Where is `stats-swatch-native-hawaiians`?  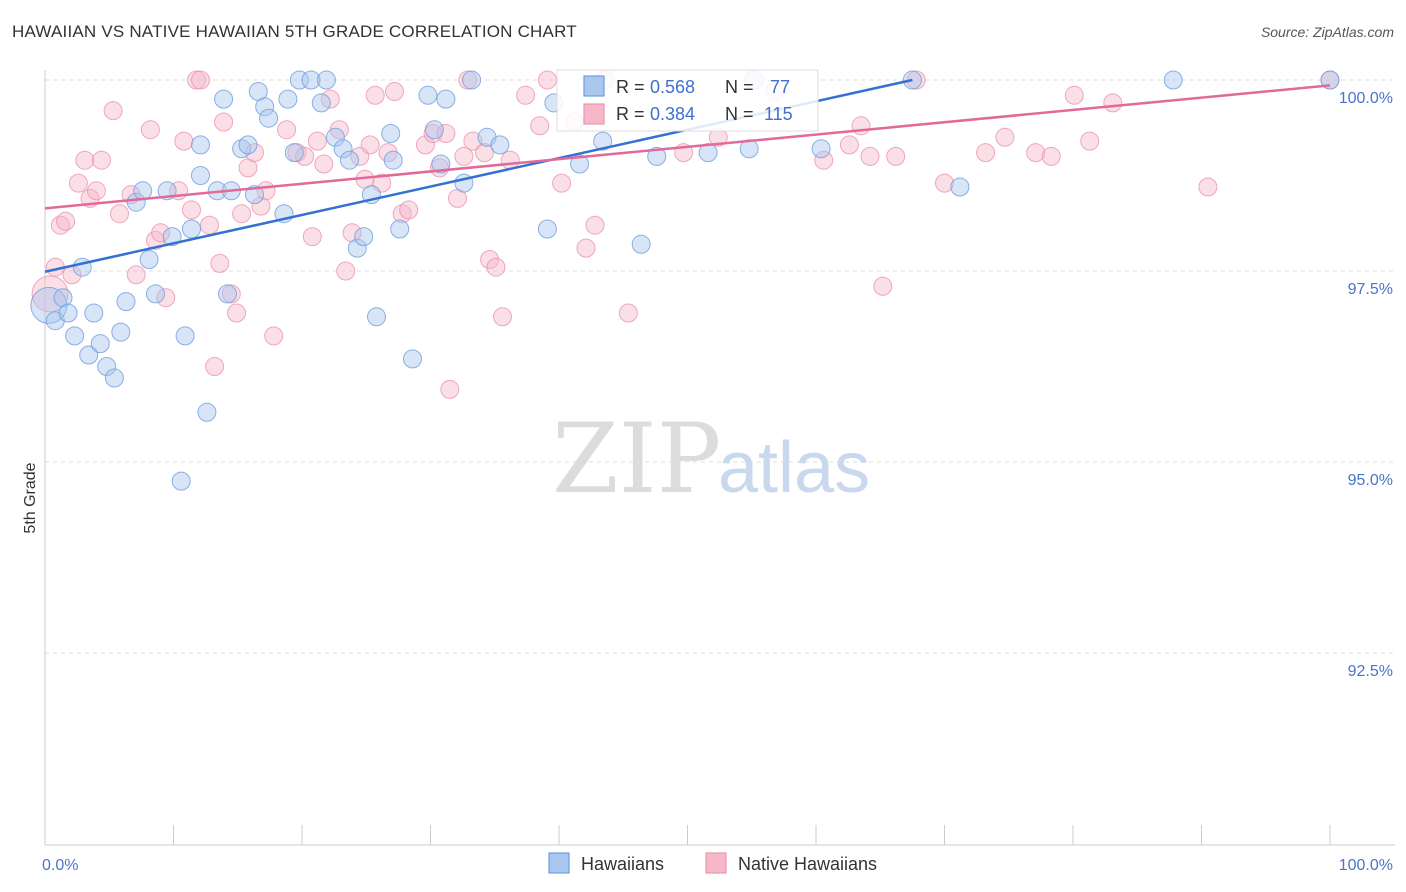 stats-swatch-native-hawaiians is located at coordinates (594, 114).